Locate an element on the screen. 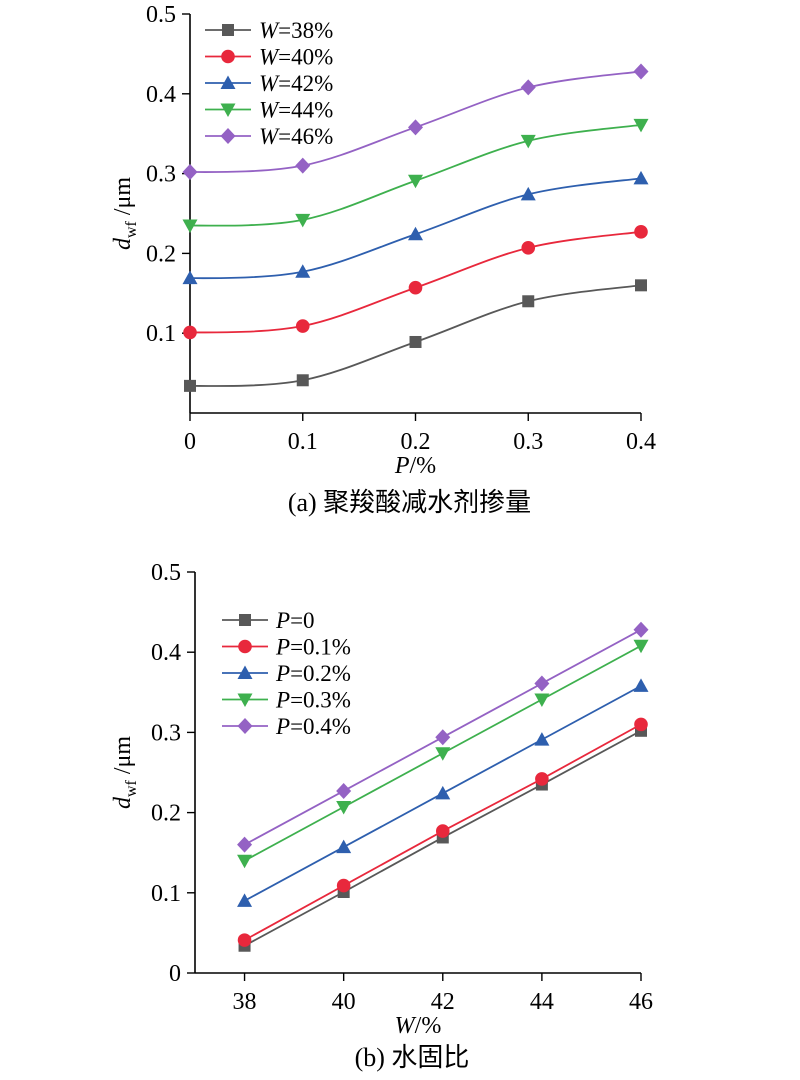  chart-a-caption: (a) 聚羧酸减水剂掺量 is located at coordinates (409, 502).